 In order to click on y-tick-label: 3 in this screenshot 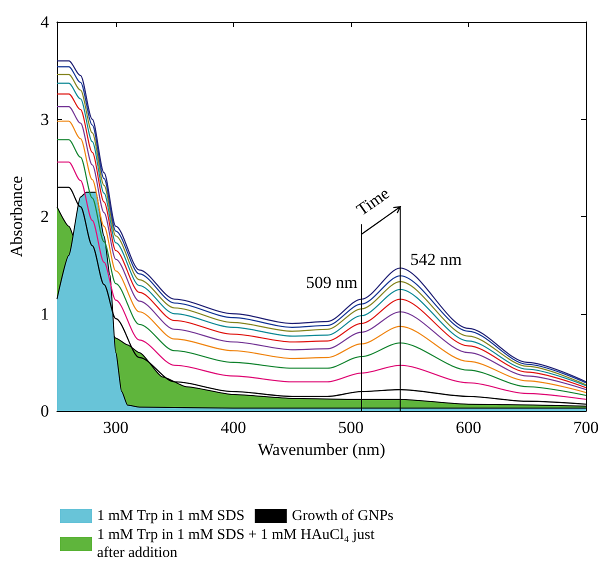, I will do `click(44, 119)`.